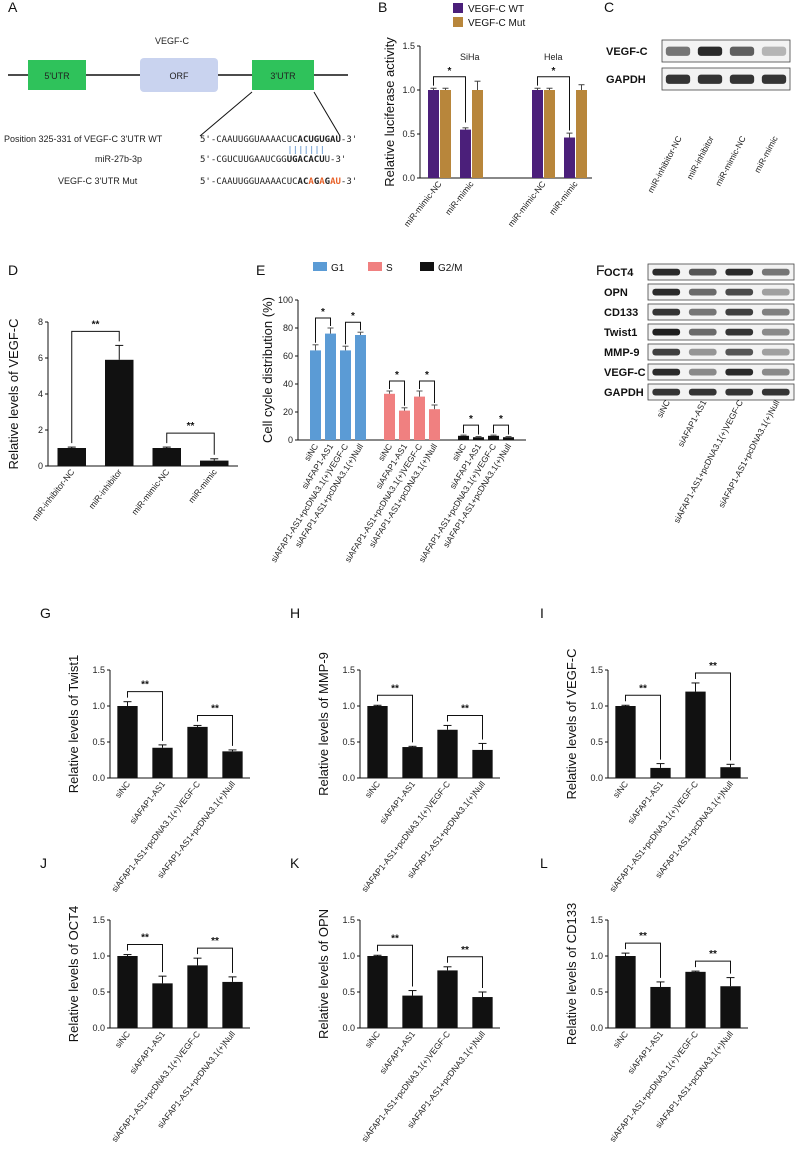 The height and width of the screenshot is (1172, 800). Describe the element at coordinates (664, 164) in the screenshot. I see `lane-label: miR-inhibitor-NC` at that location.